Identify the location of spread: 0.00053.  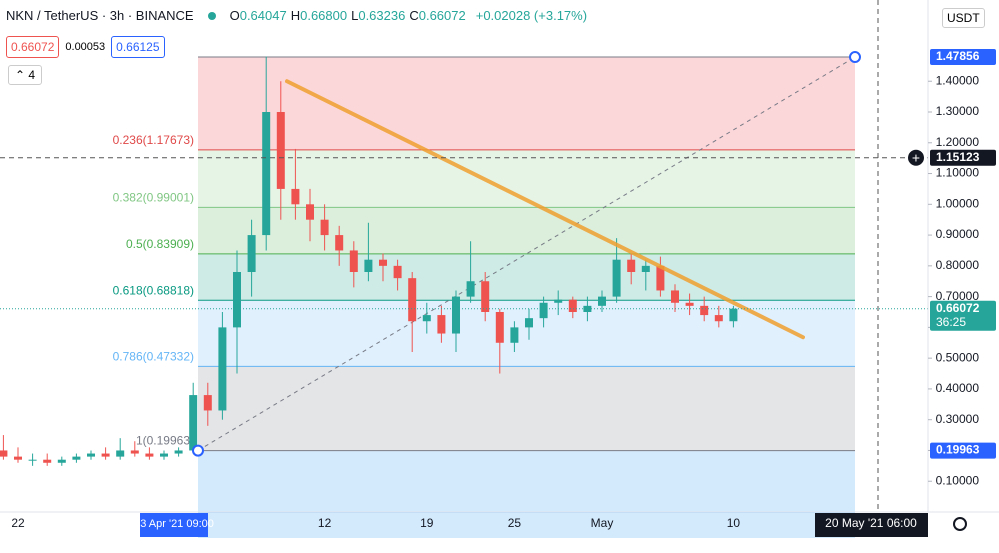
(85, 47).